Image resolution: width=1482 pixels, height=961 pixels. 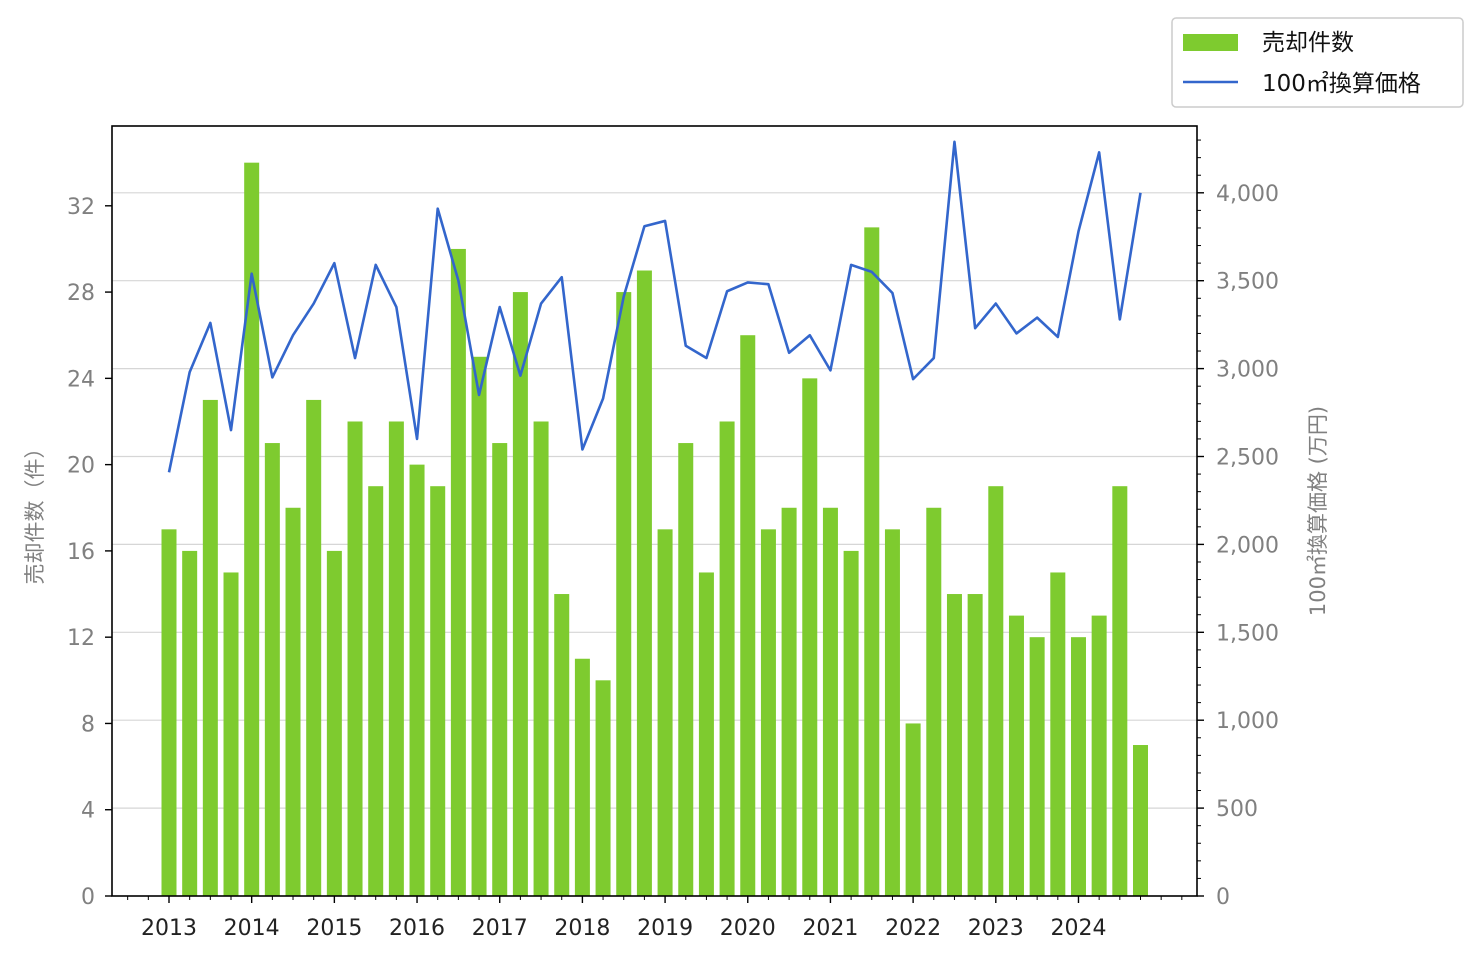 I want to click on legend-box, so click(x=1317, y=62).